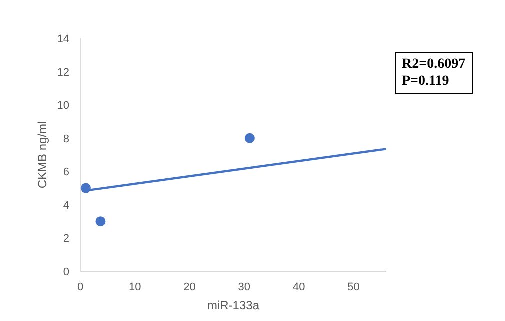  What do you see at coordinates (63, 72) in the screenshot?
I see `y-tick-label: 12` at bounding box center [63, 72].